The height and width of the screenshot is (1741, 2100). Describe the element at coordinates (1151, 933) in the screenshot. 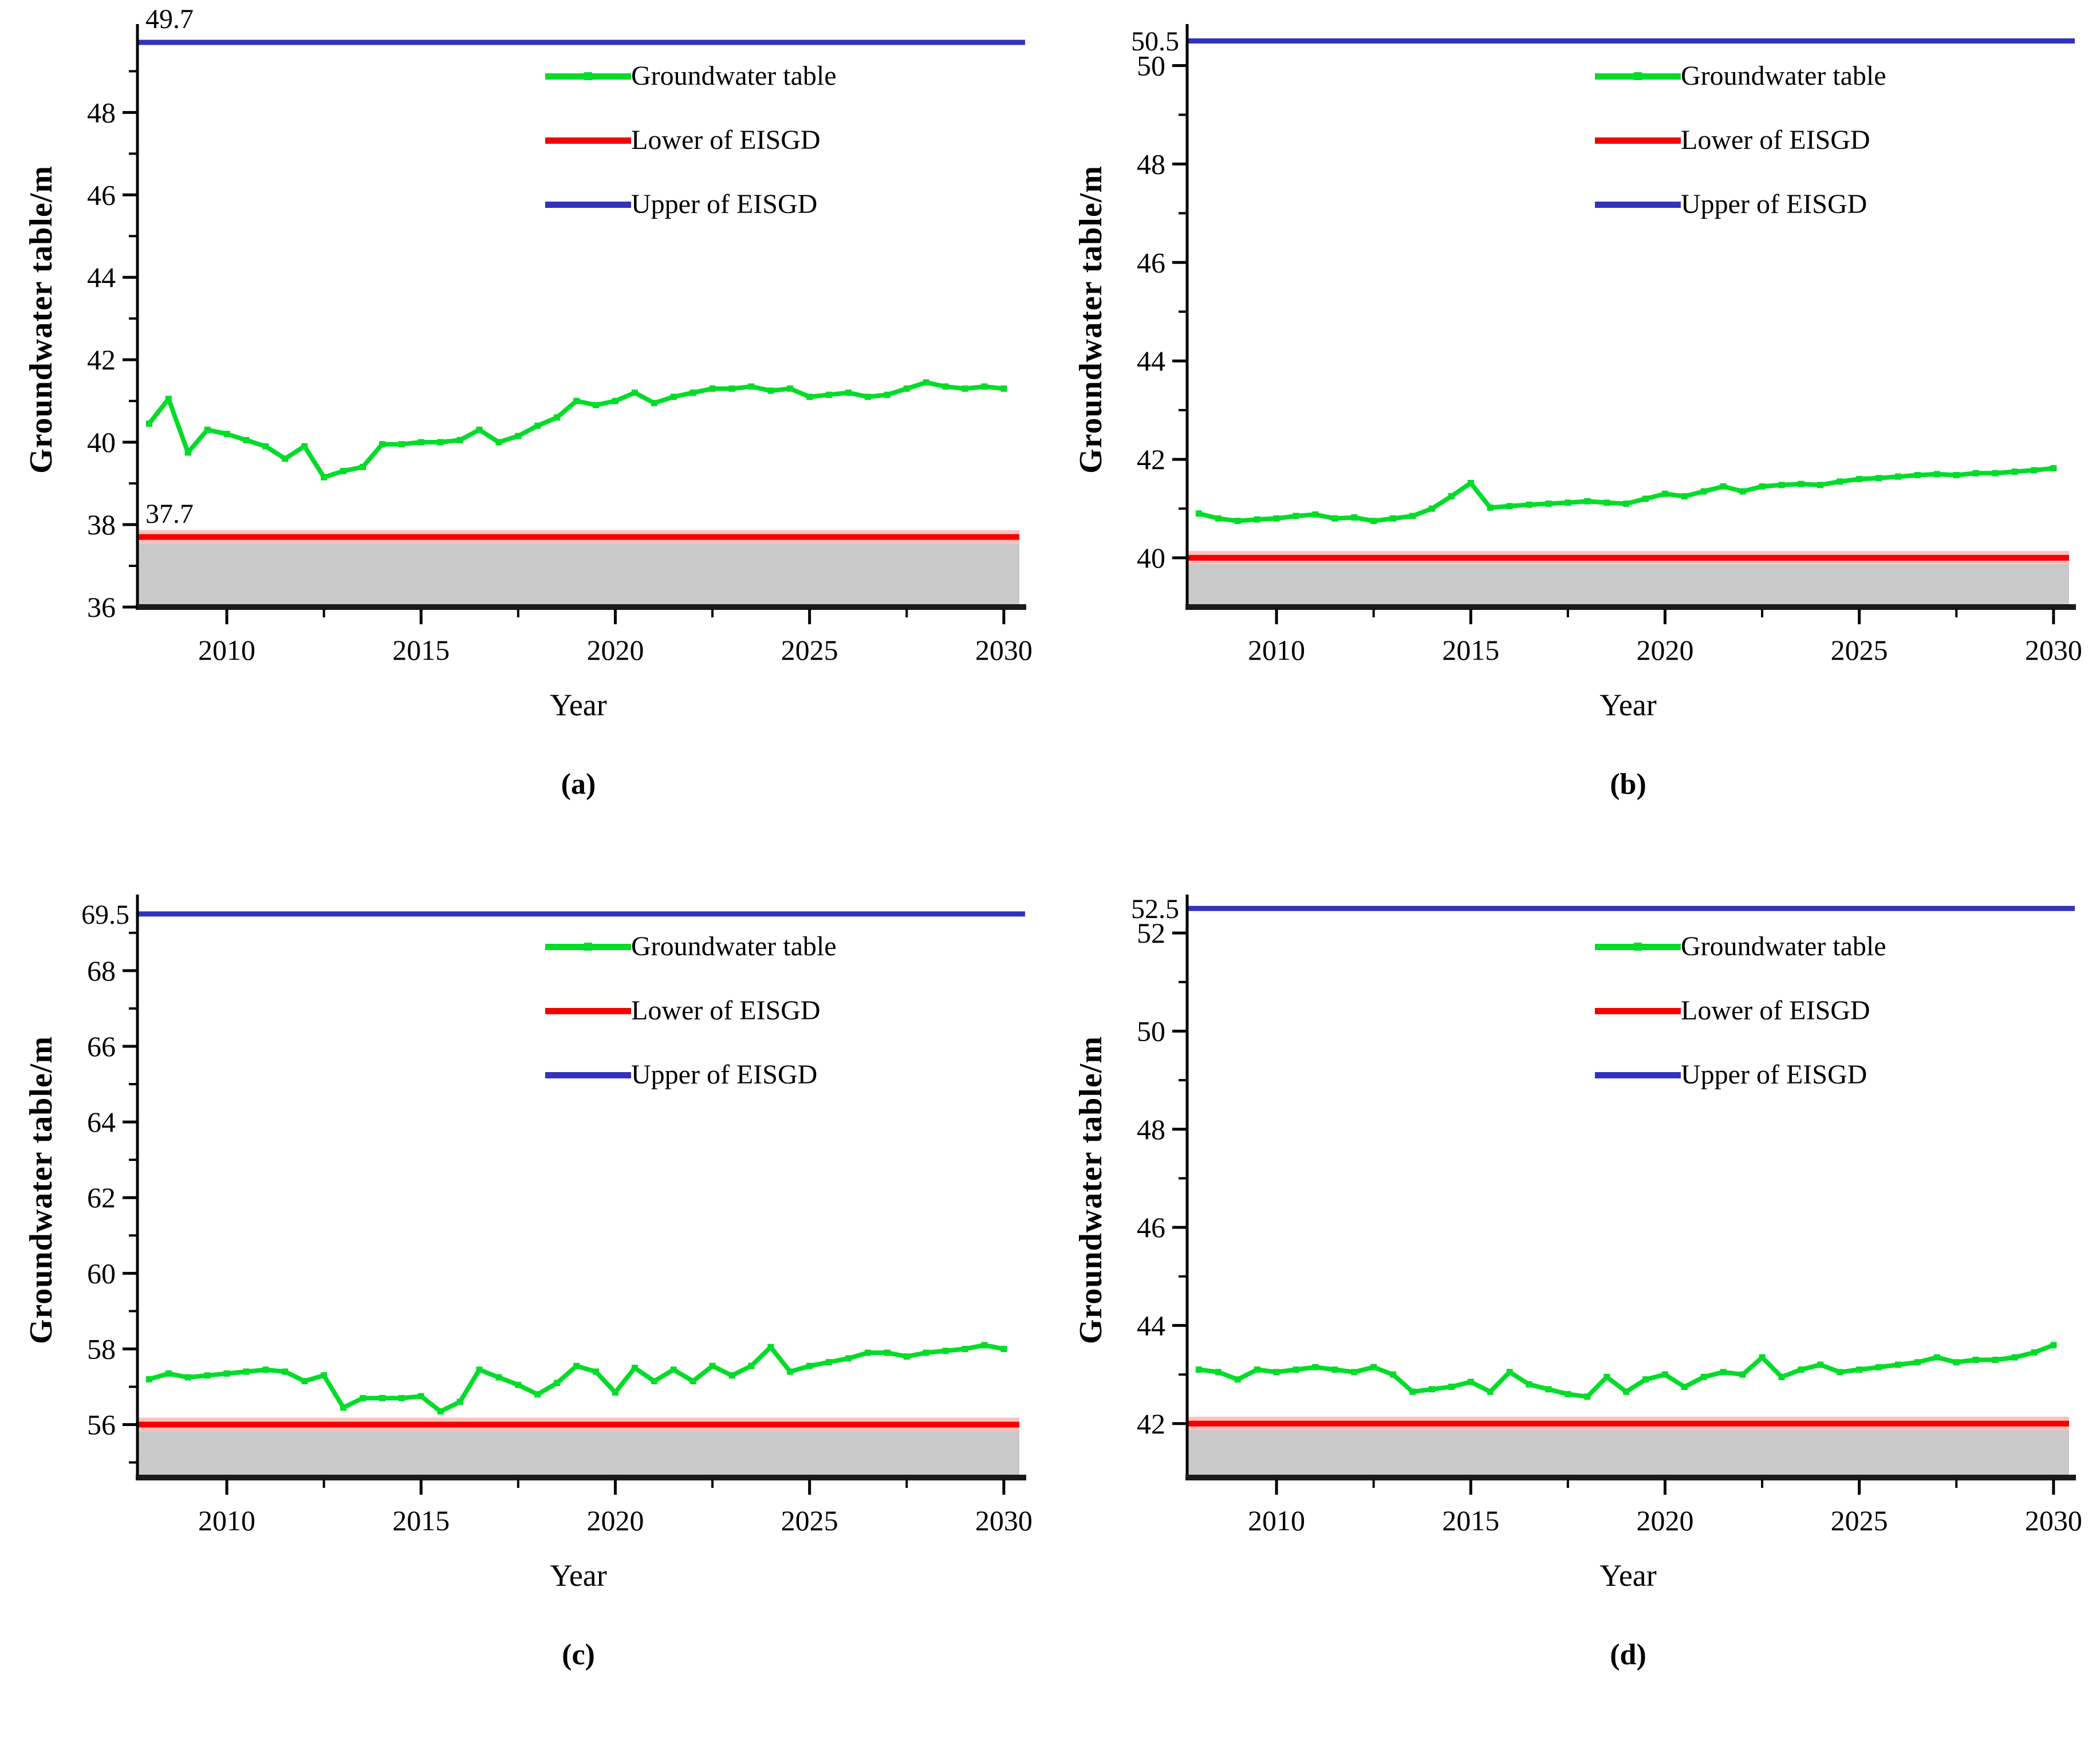

I see `y-tick-label: 52` at that location.